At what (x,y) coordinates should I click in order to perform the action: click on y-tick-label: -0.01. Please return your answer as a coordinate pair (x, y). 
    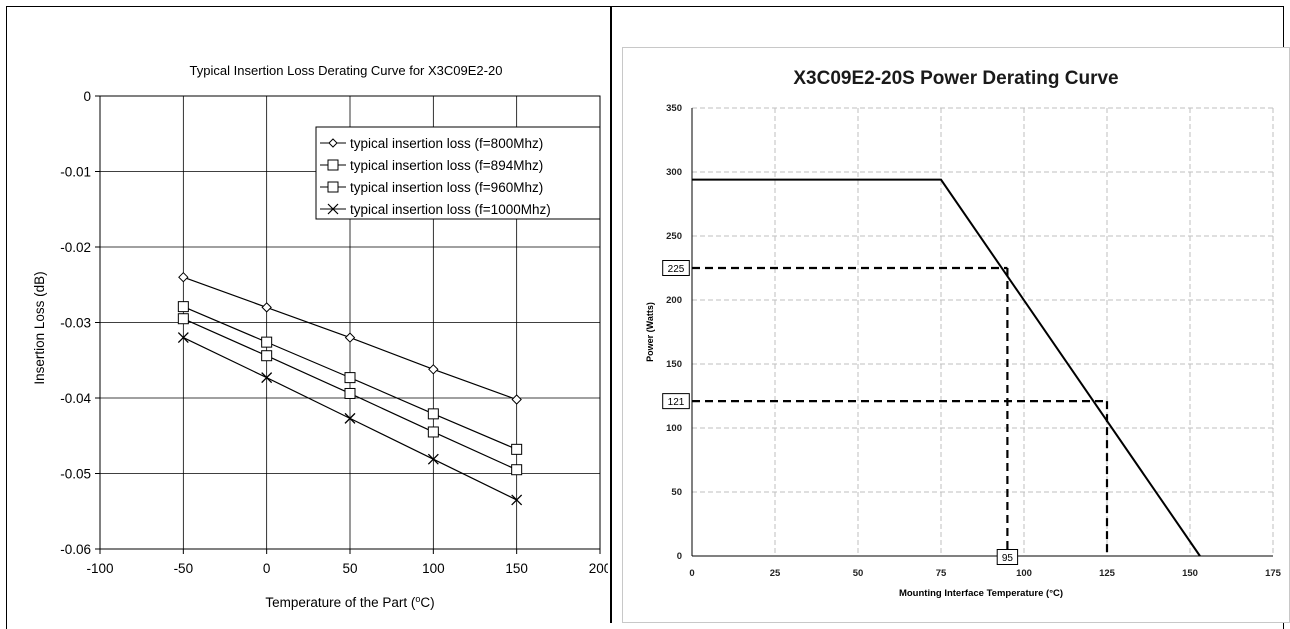
    Looking at the image, I should click on (75, 172).